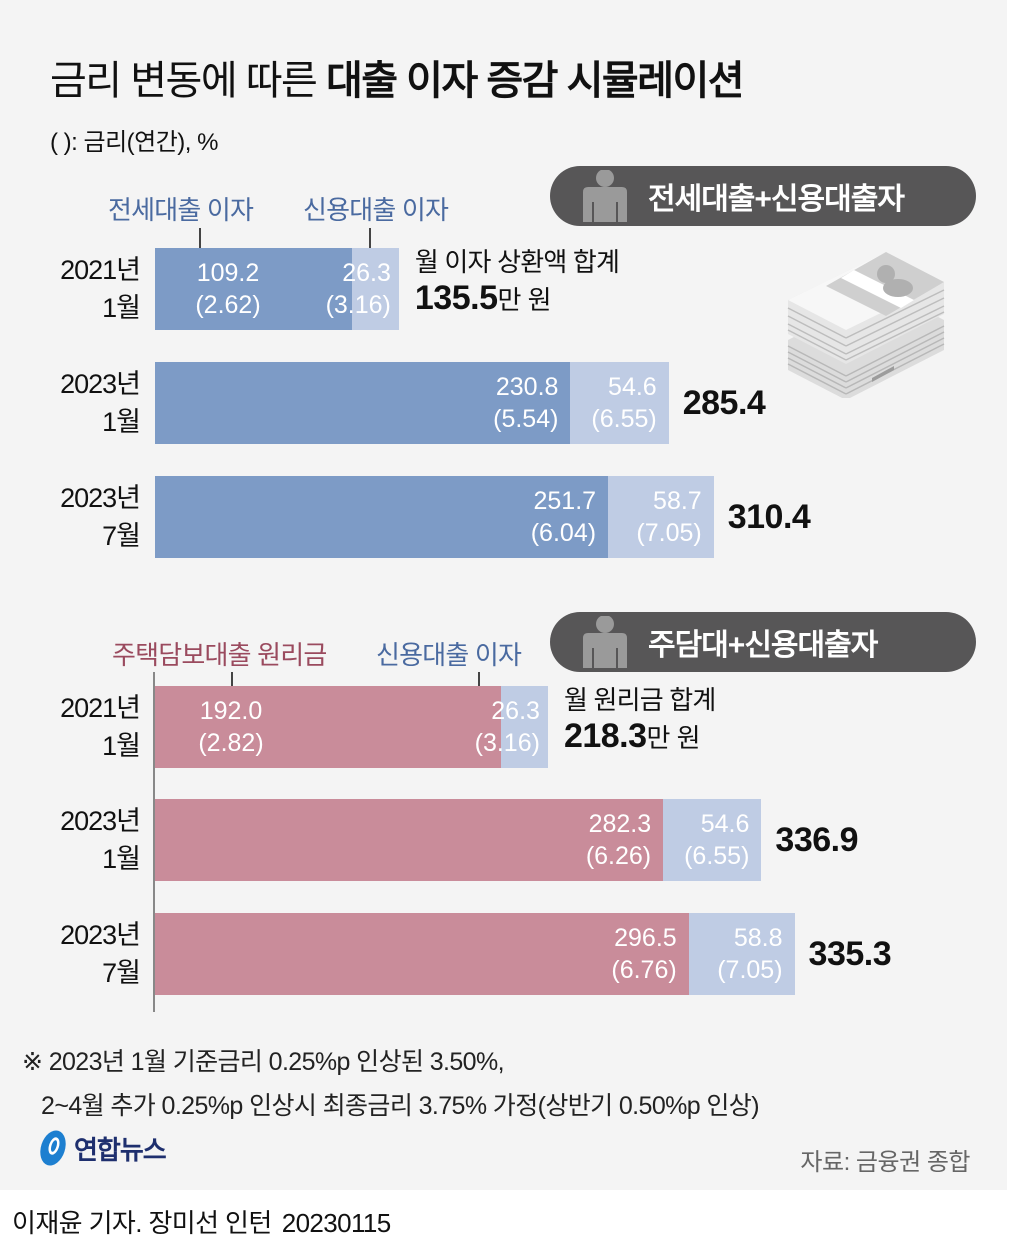  What do you see at coordinates (100, 708) in the screenshot?
I see `category-label-line: 2021년` at bounding box center [100, 708].